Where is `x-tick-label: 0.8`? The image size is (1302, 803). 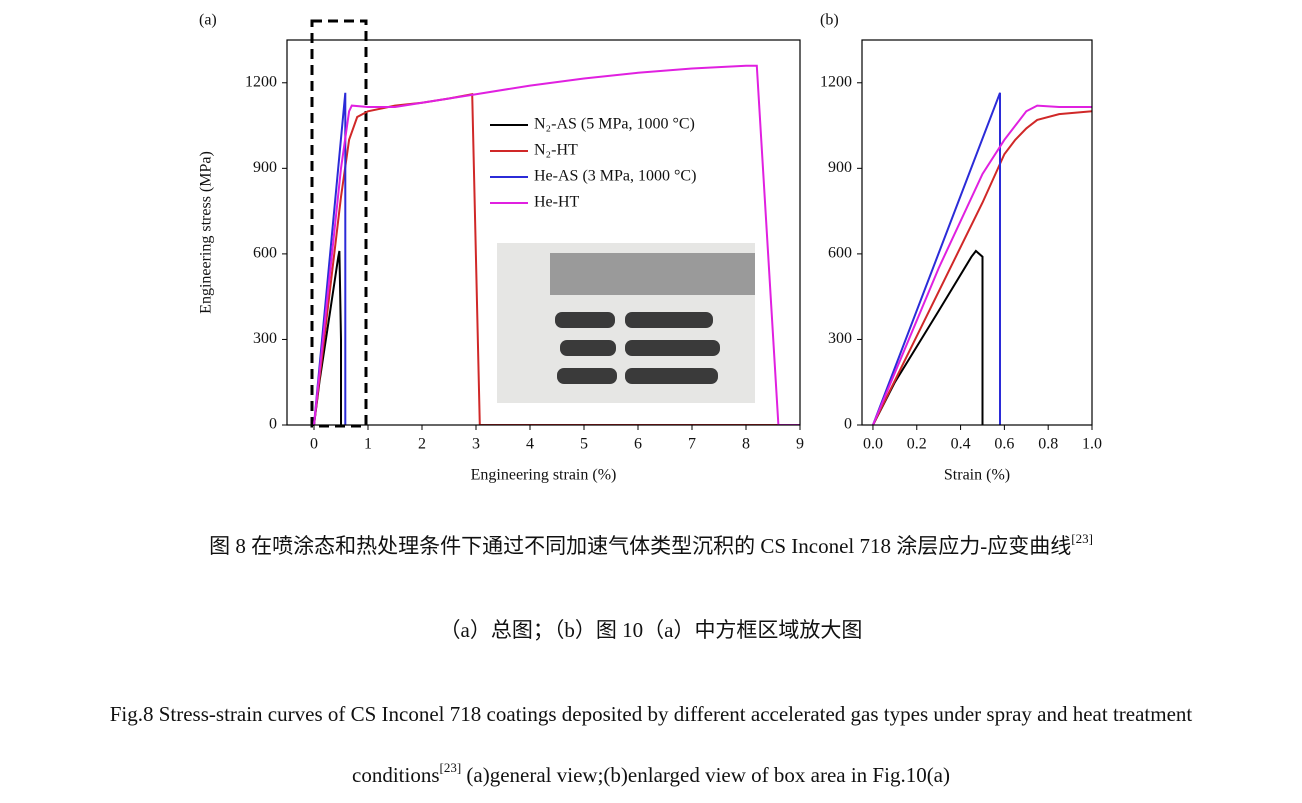
x-tick-label: 0.8 is located at coordinates (1048, 444).